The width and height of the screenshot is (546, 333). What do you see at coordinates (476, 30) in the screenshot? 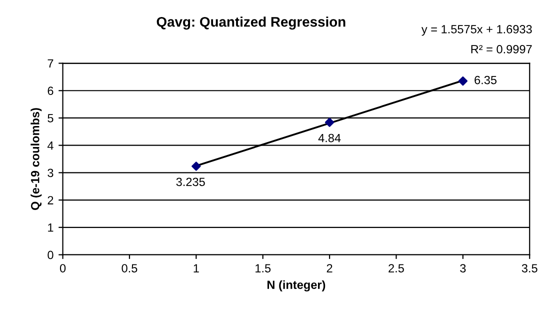
I see `text: y = 1.5575x + 1.6933` at bounding box center [476, 30].